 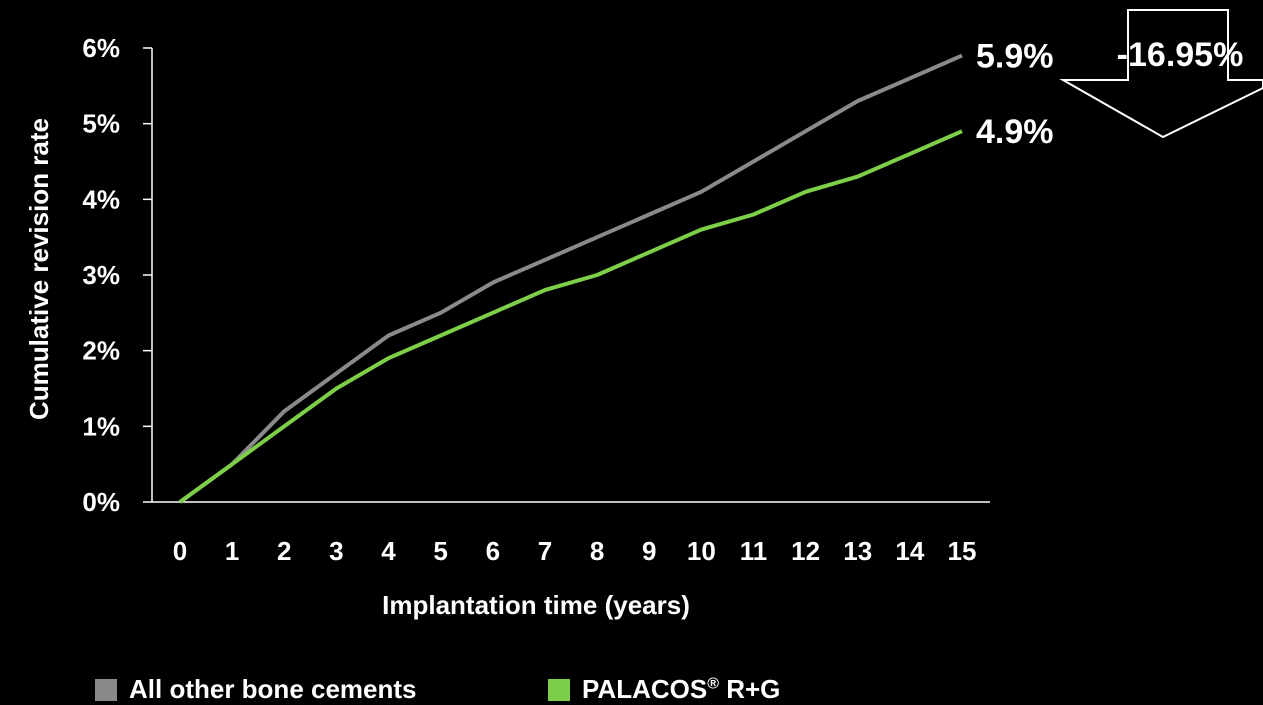 I want to click on legend-swatch-gray, so click(x=106, y=689).